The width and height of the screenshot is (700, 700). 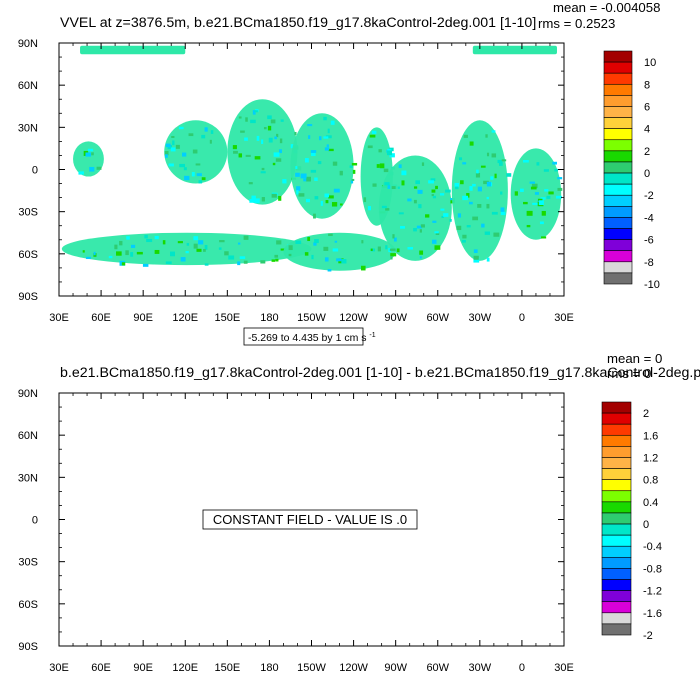 What do you see at coordinates (647, 107) in the screenshot?
I see `colorbar-label: 6` at bounding box center [647, 107].